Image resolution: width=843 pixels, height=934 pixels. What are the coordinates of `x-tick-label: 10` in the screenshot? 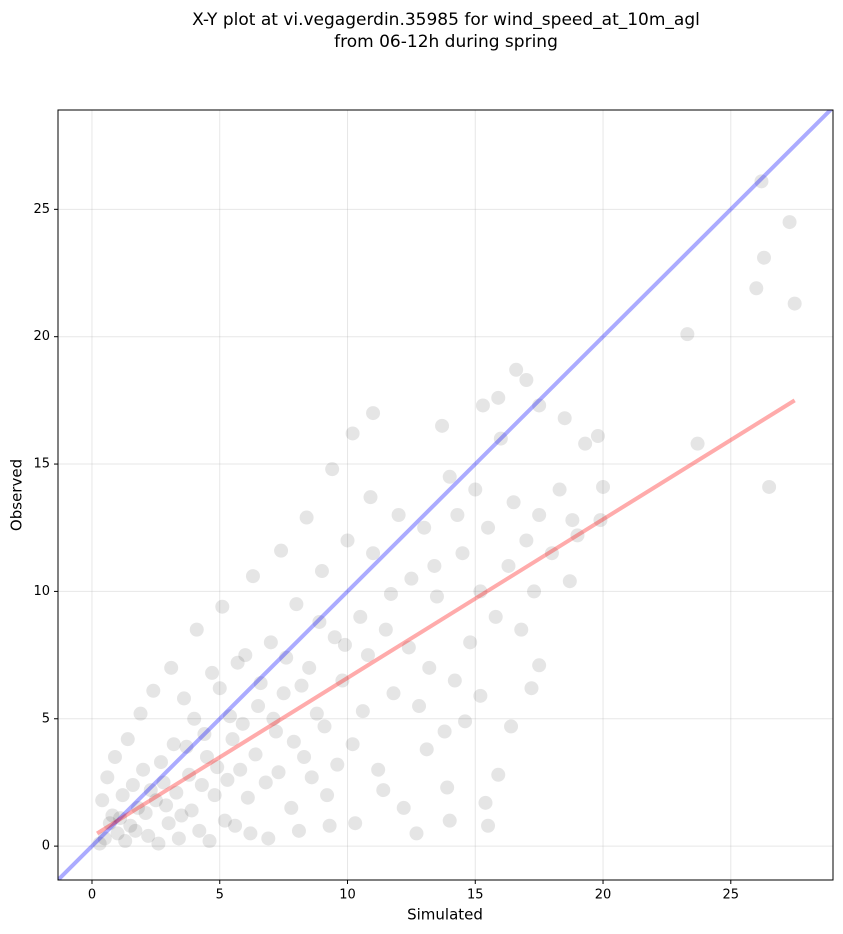 It's located at (347, 895).